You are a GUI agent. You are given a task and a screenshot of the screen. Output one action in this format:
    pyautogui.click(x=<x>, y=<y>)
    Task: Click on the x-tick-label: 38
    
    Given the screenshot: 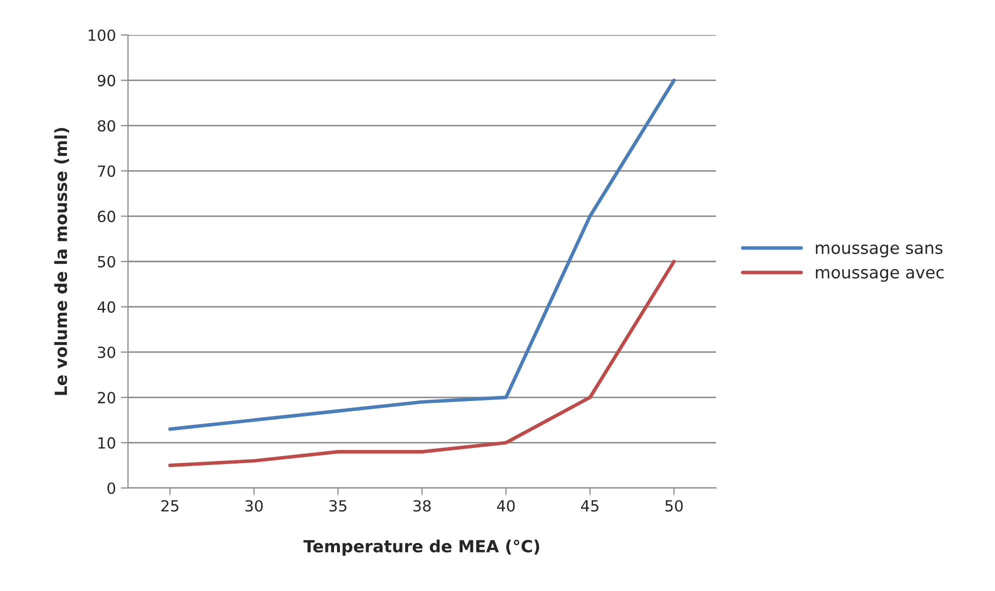 What is the action you would take?
    pyautogui.click(x=422, y=506)
    